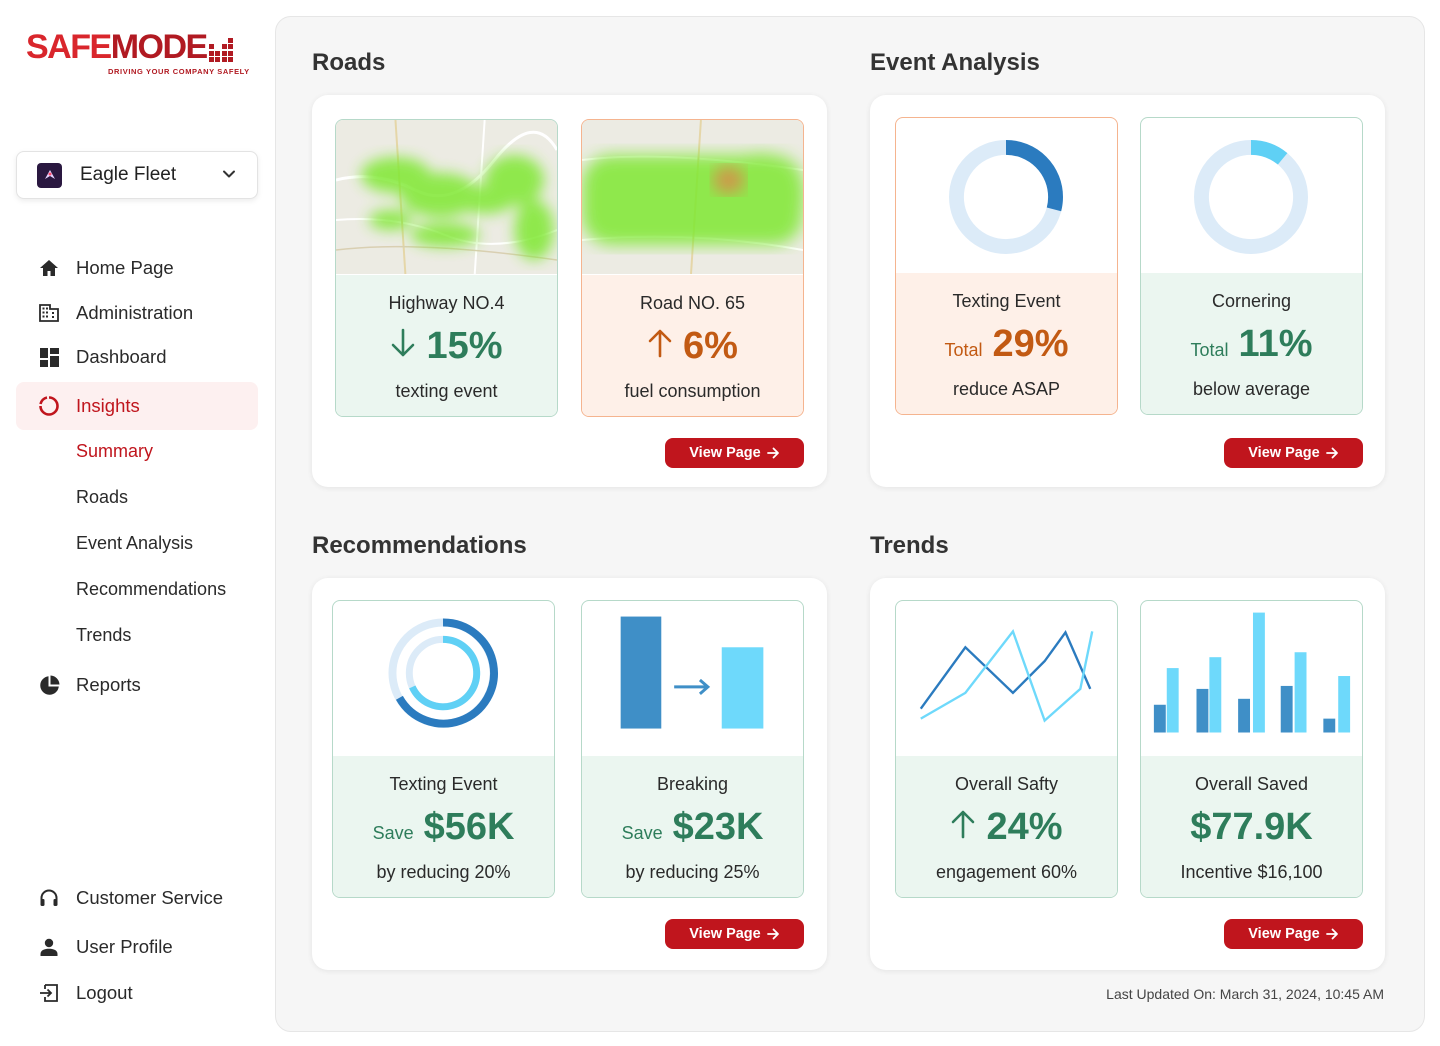  I want to click on nav-insights: Insights, so click(137, 406).